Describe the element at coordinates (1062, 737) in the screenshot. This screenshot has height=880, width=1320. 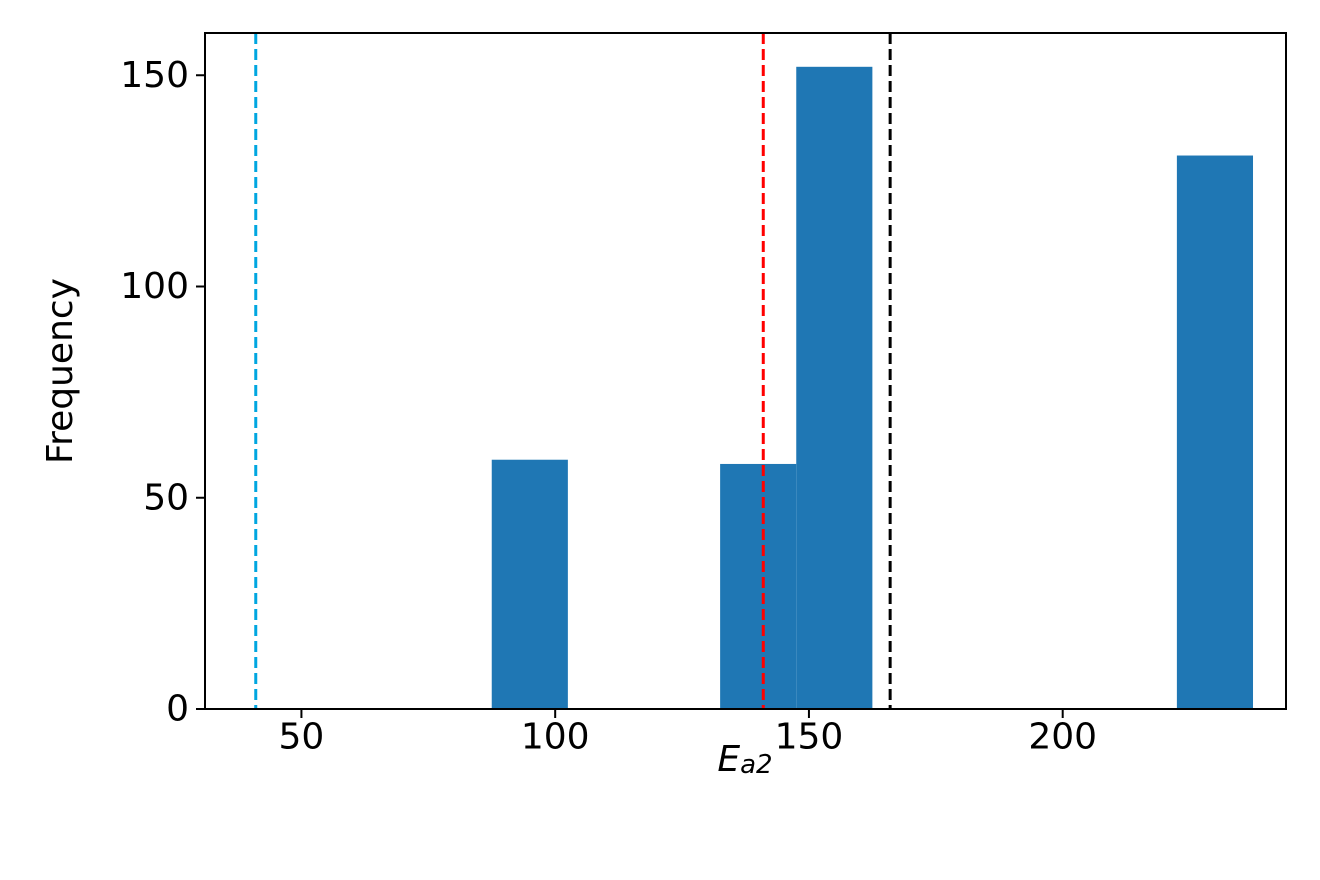
I see `x-tick-label-200: 200` at that location.